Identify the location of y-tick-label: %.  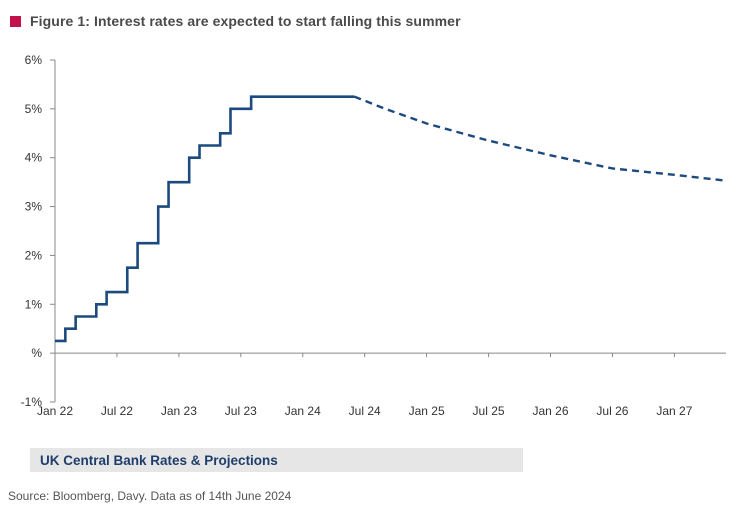
(36, 353).